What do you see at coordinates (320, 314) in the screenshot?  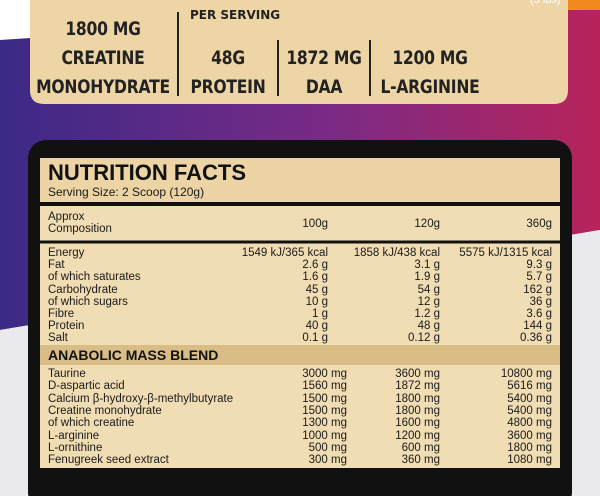 I see `row-value: 1 g` at bounding box center [320, 314].